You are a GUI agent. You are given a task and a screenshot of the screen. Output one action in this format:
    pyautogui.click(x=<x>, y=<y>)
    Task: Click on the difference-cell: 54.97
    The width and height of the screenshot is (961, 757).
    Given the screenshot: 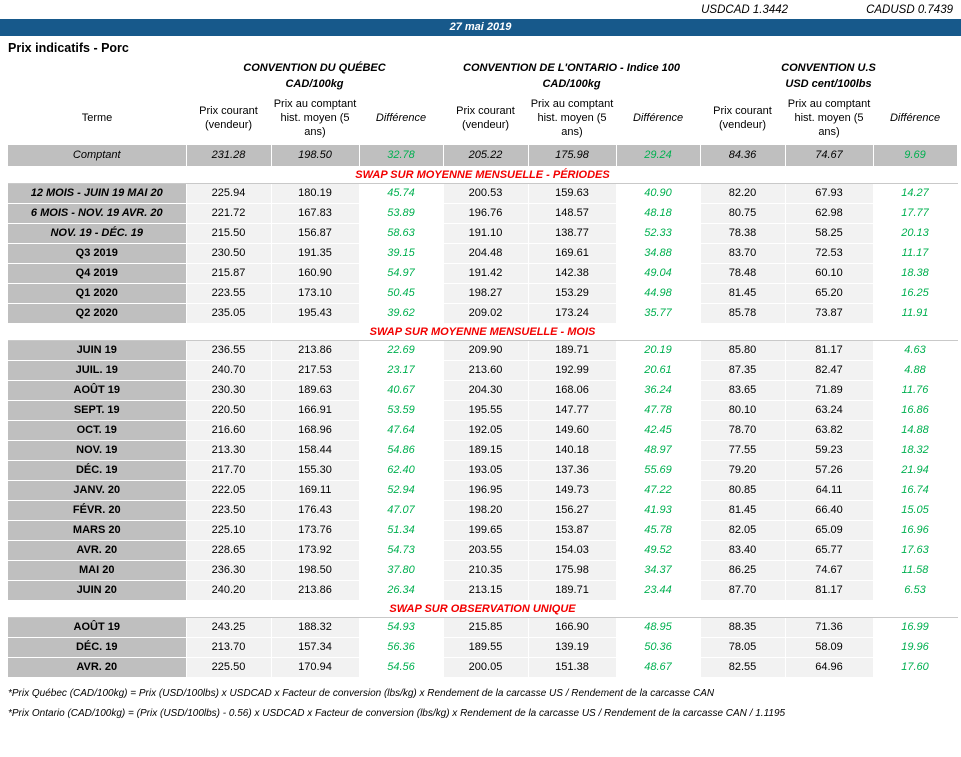 What is the action you would take?
    pyautogui.click(x=401, y=273)
    